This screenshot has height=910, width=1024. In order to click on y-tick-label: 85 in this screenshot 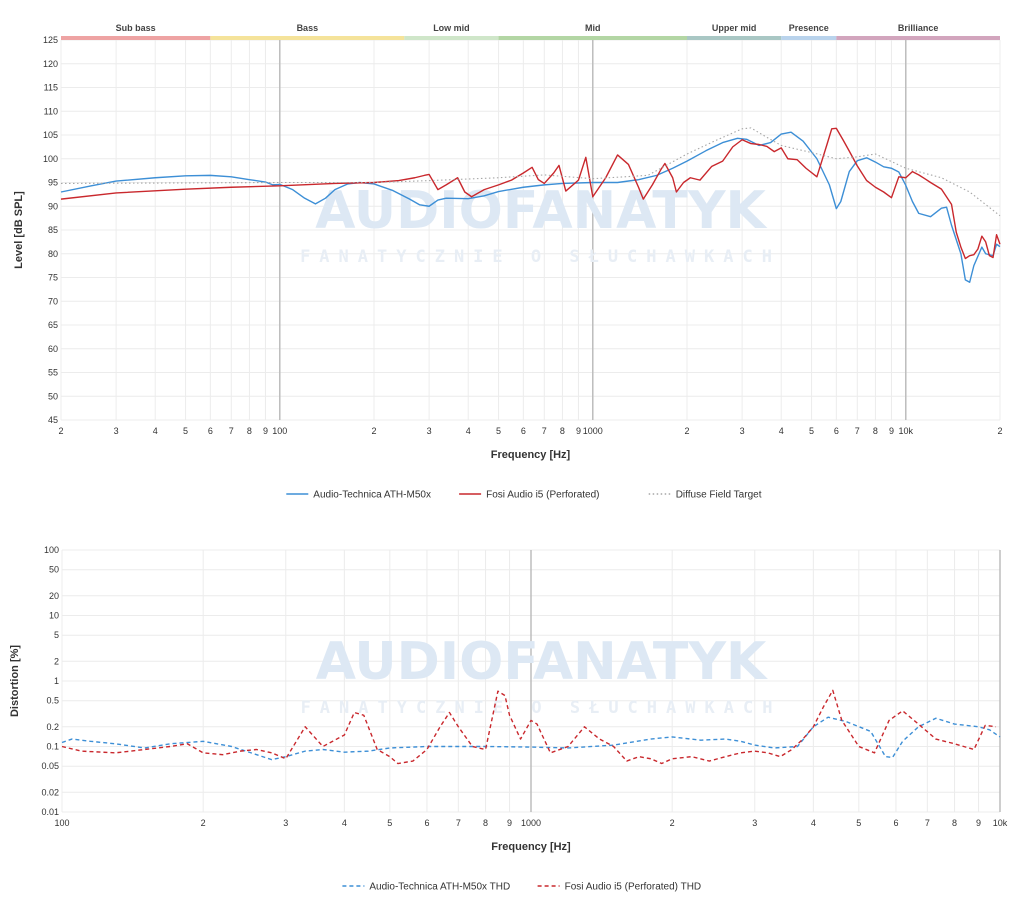, I will do `click(53, 230)`.